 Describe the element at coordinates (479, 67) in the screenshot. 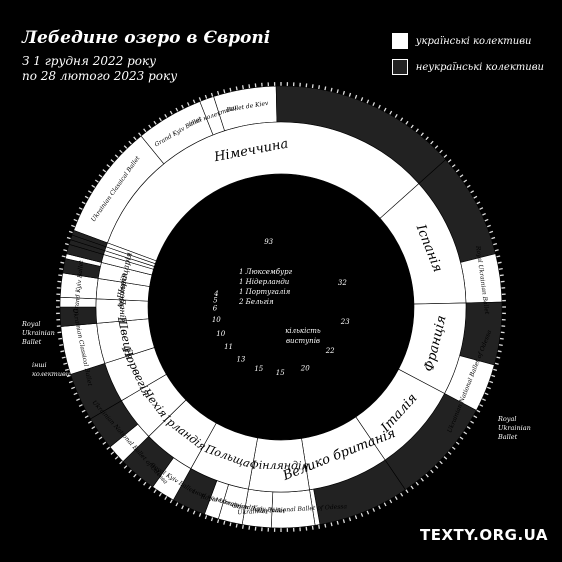

I see `legend-label-non-ukrainian: неукраїнські колективи` at that location.